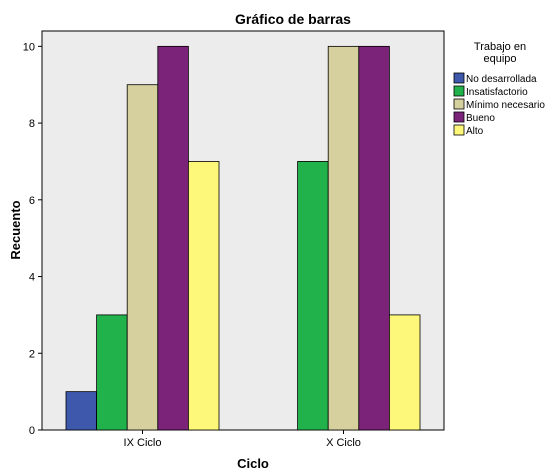 Image resolution: width=547 pixels, height=472 pixels. Describe the element at coordinates (32, 354) in the screenshot. I see `y-tick-label: 2` at that location.